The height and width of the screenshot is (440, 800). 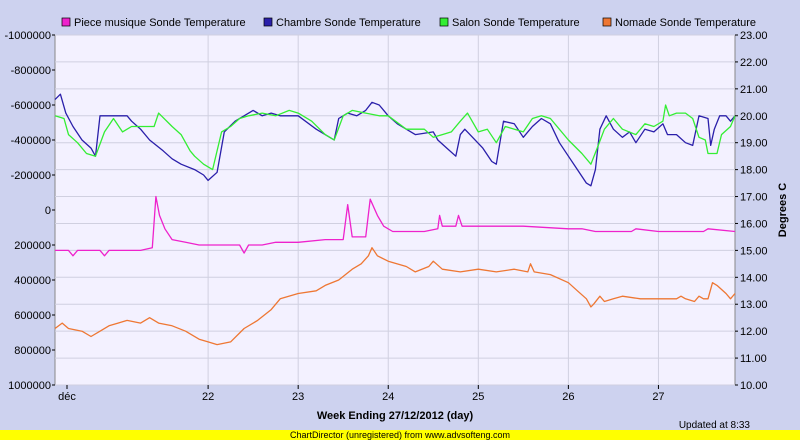 What do you see at coordinates (31, 176) in the screenshot?
I see `left-tick-label: -200000` at bounding box center [31, 176].